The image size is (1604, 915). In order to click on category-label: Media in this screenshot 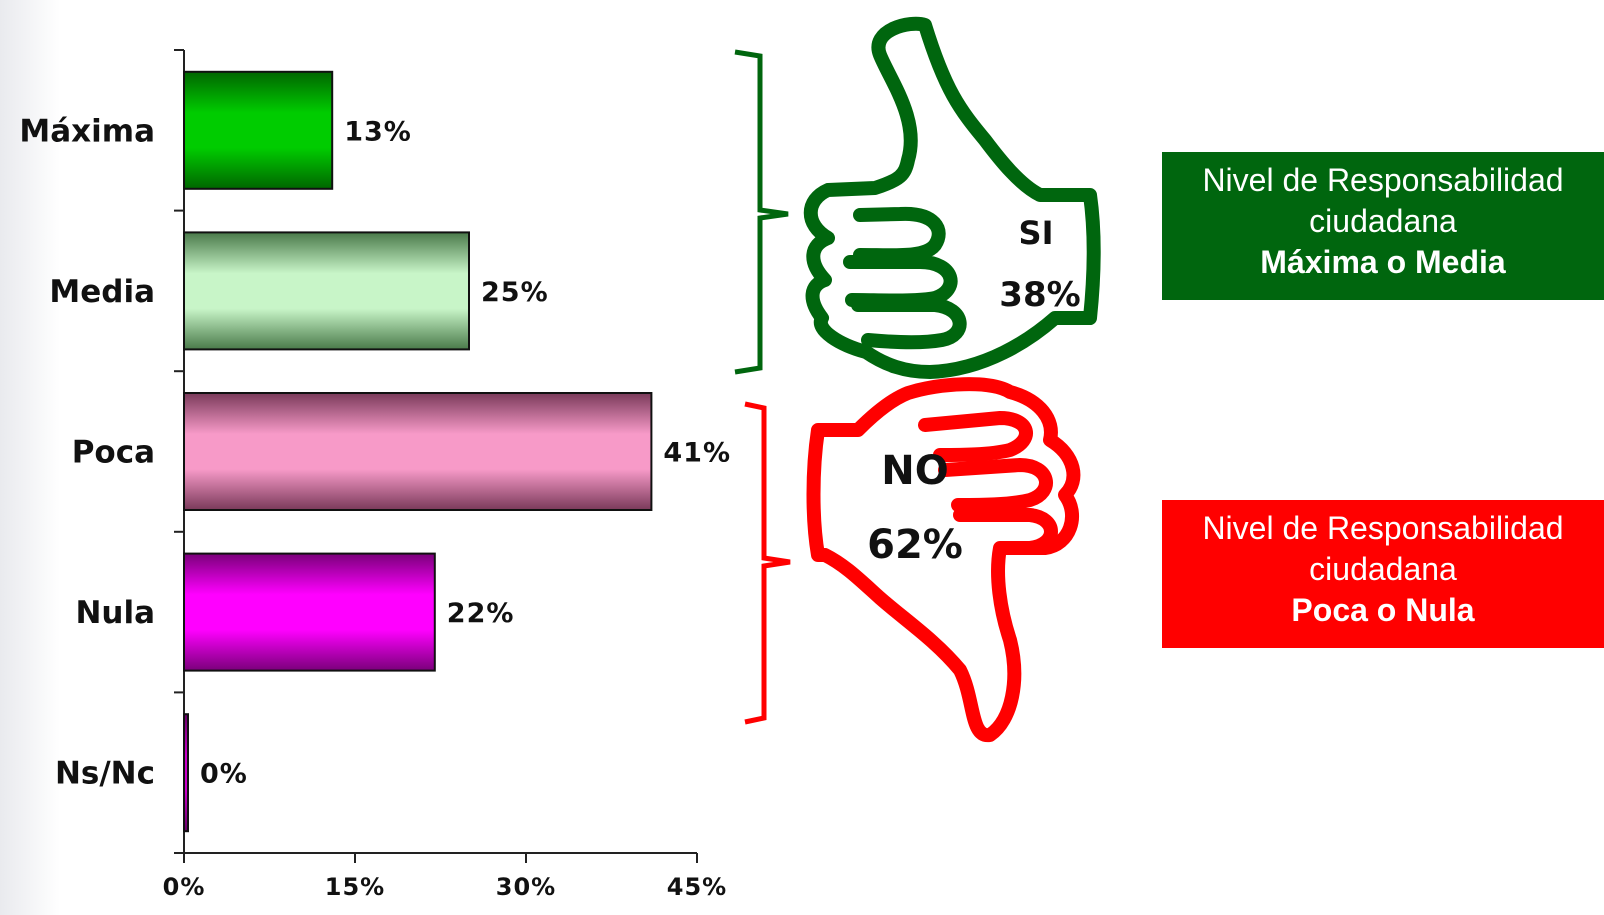, I will do `click(102, 292)`.